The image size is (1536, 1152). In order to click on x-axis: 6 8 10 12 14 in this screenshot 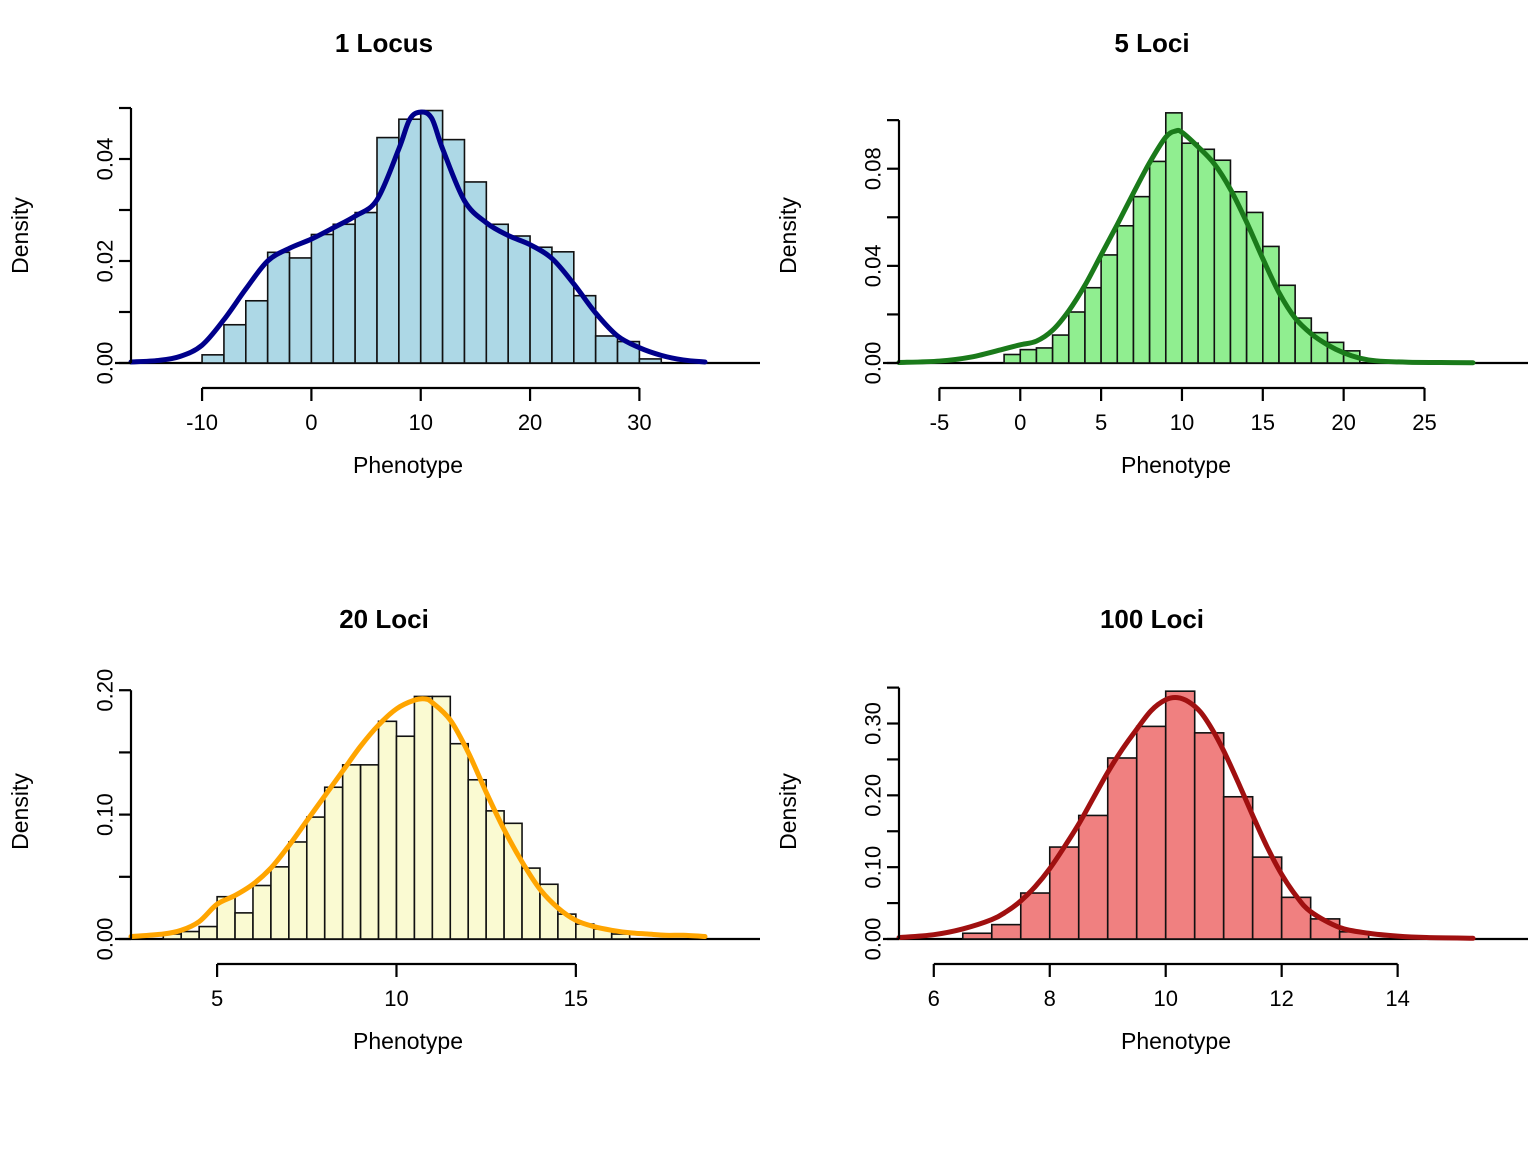, I will do `click(1169, 986)`.